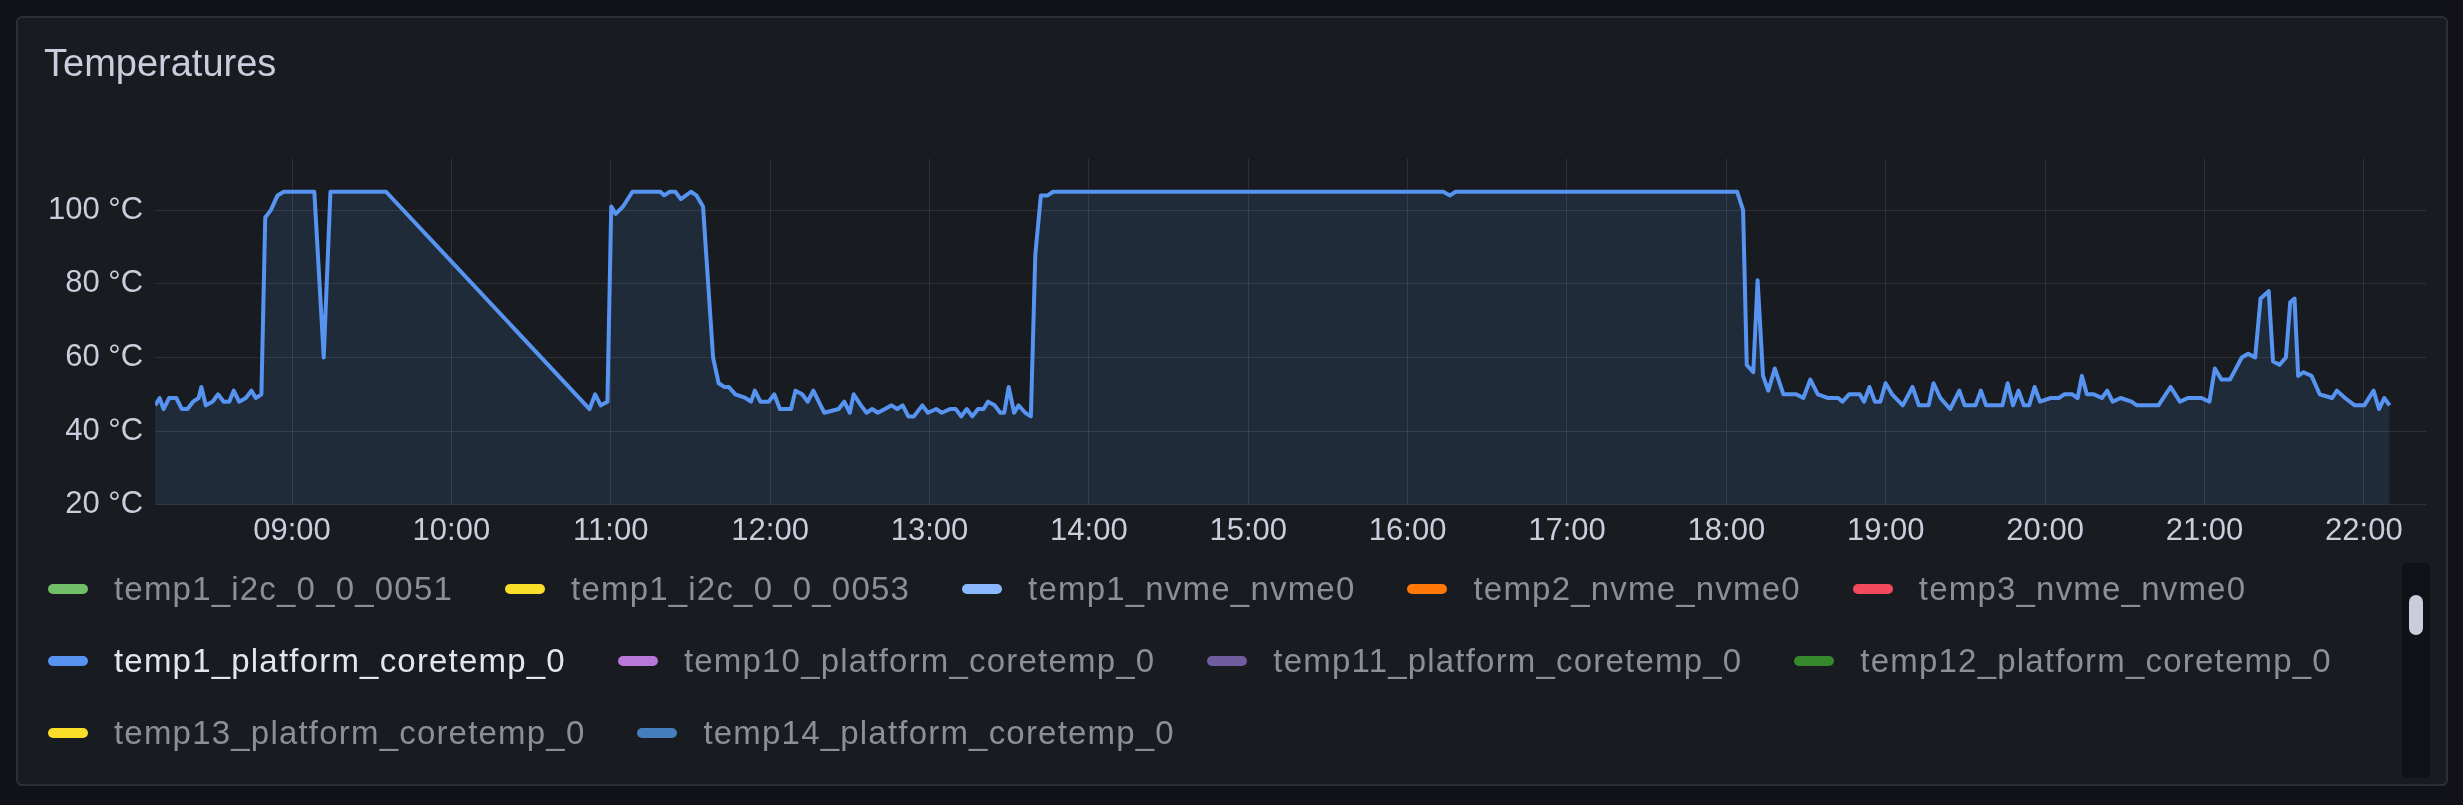 The image size is (2463, 805). What do you see at coordinates (770, 529) in the screenshot?
I see `x-tick-label: 12:00` at bounding box center [770, 529].